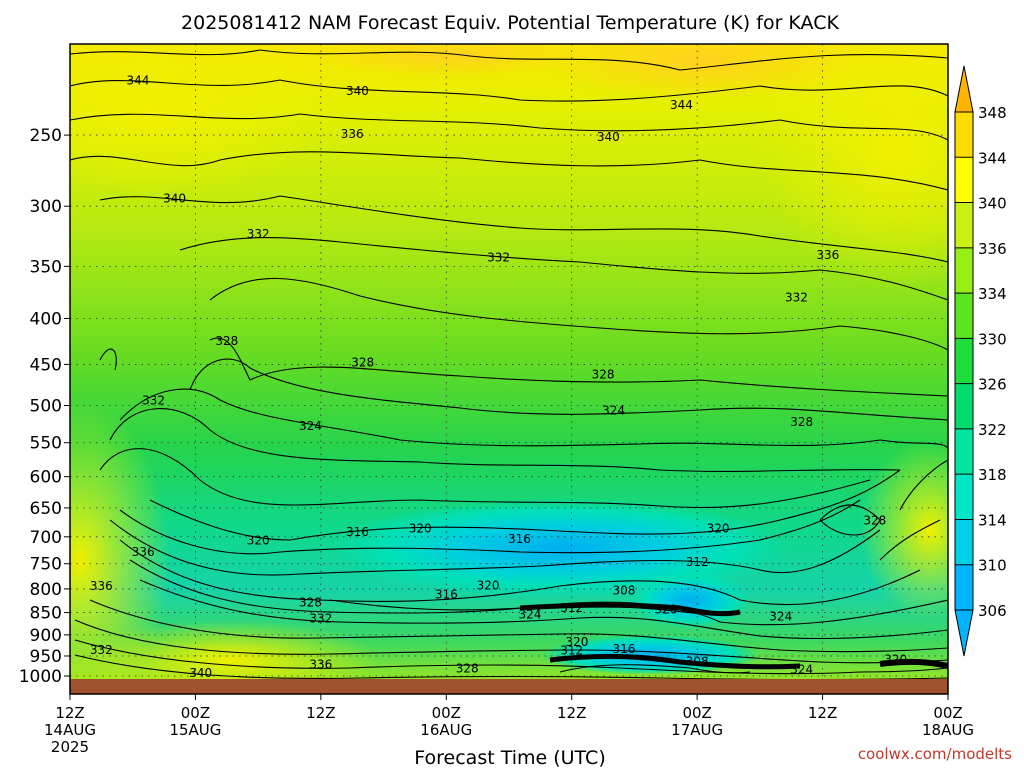 The width and height of the screenshot is (1024, 768). What do you see at coordinates (195, 730) in the screenshot?
I see `x-tick-label: 15AUG` at bounding box center [195, 730].